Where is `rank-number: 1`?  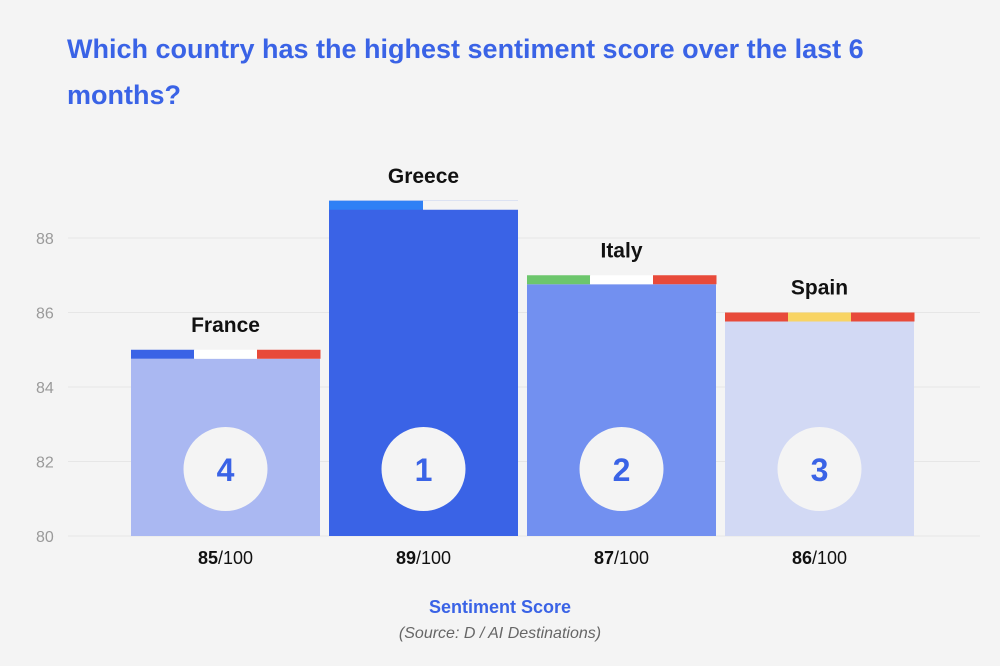
rank-number: 1 is located at coordinates (424, 470).